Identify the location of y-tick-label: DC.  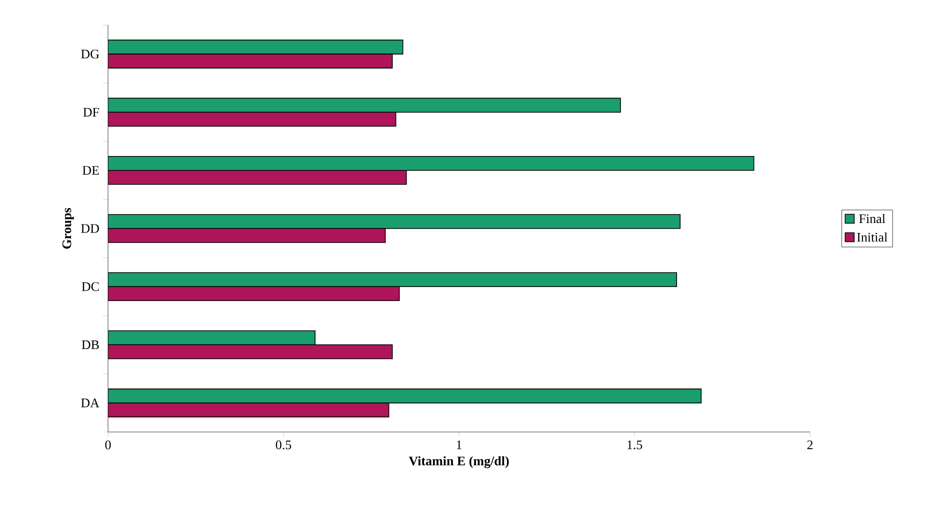
(90, 287).